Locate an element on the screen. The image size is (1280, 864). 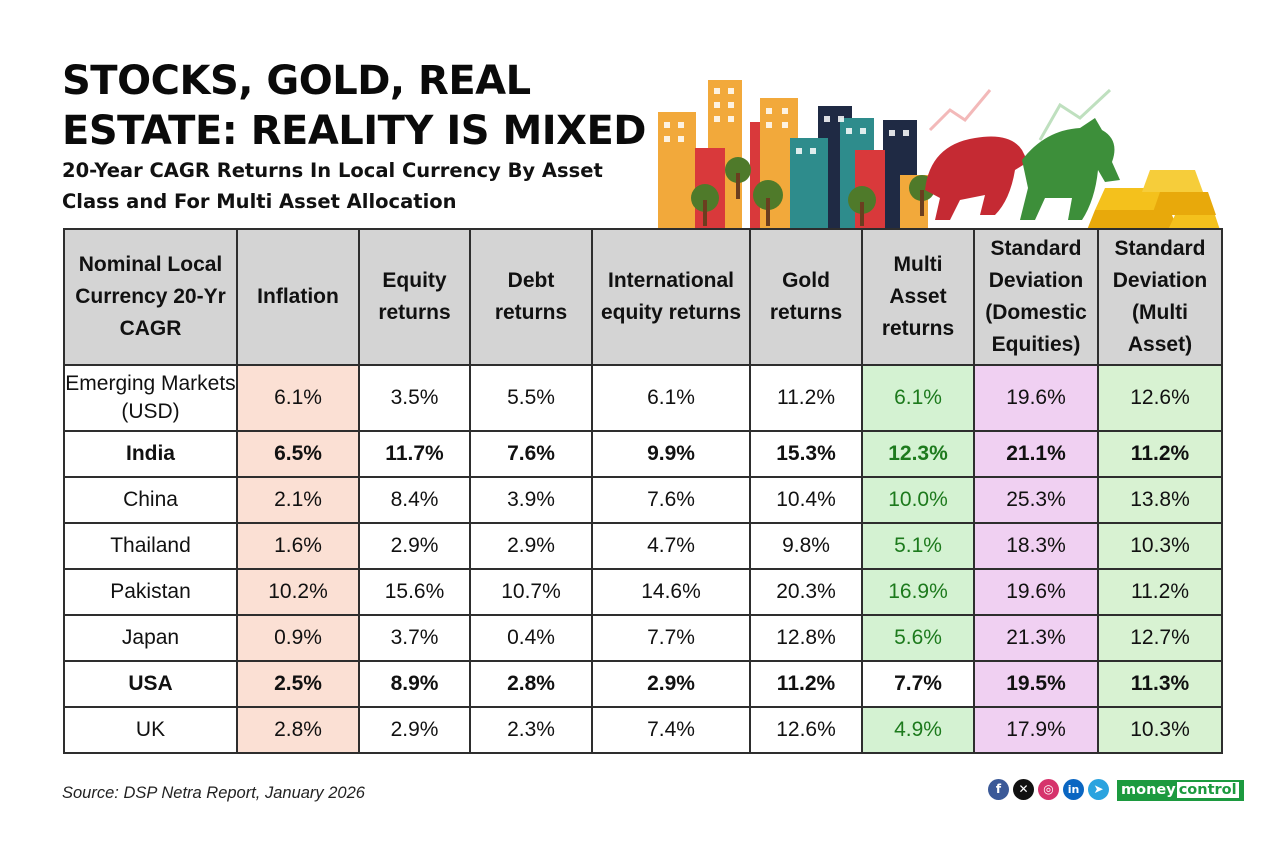
cell-gold: 12.8% is located at coordinates (806, 638).